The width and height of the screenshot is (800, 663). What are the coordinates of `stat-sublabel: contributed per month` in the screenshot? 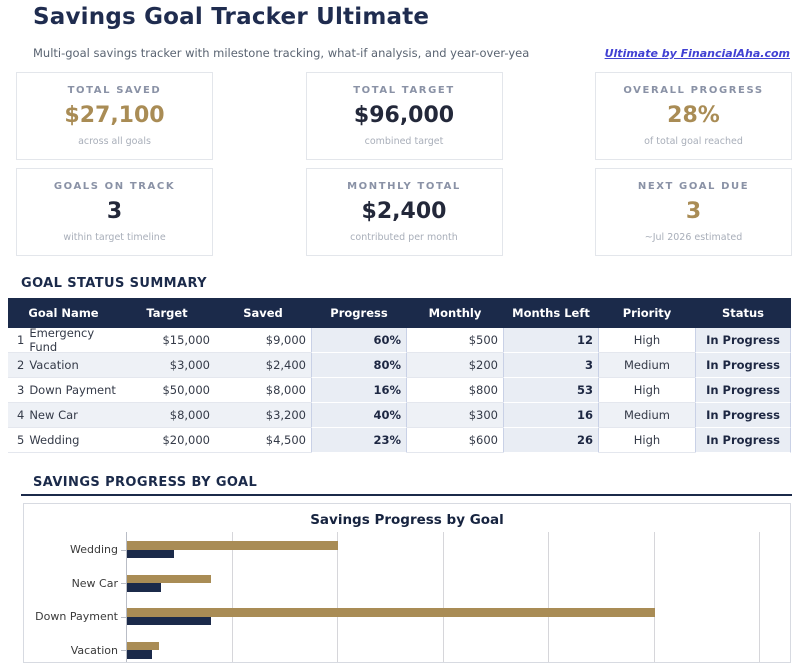 It's located at (404, 237).